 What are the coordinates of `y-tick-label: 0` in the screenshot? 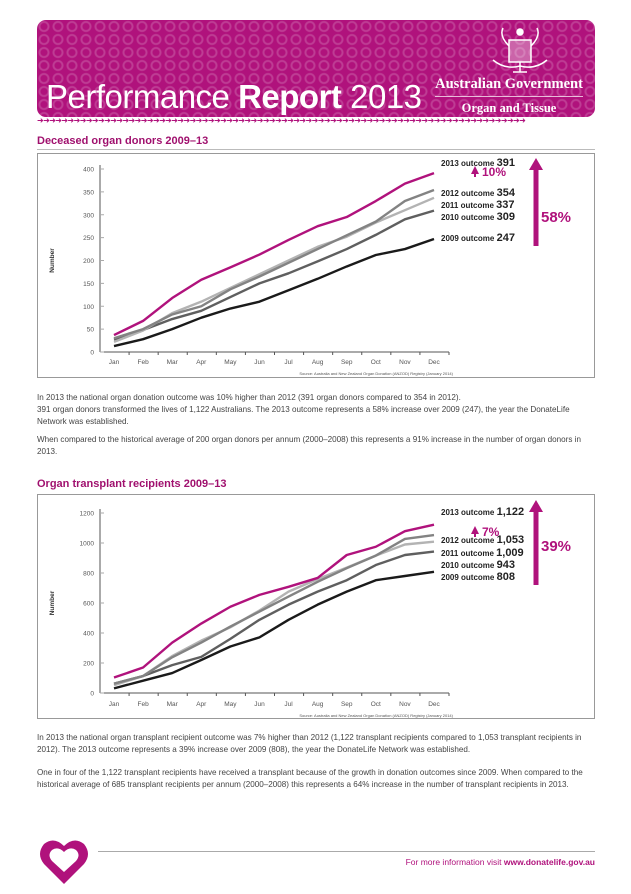 It's located at (92, 694).